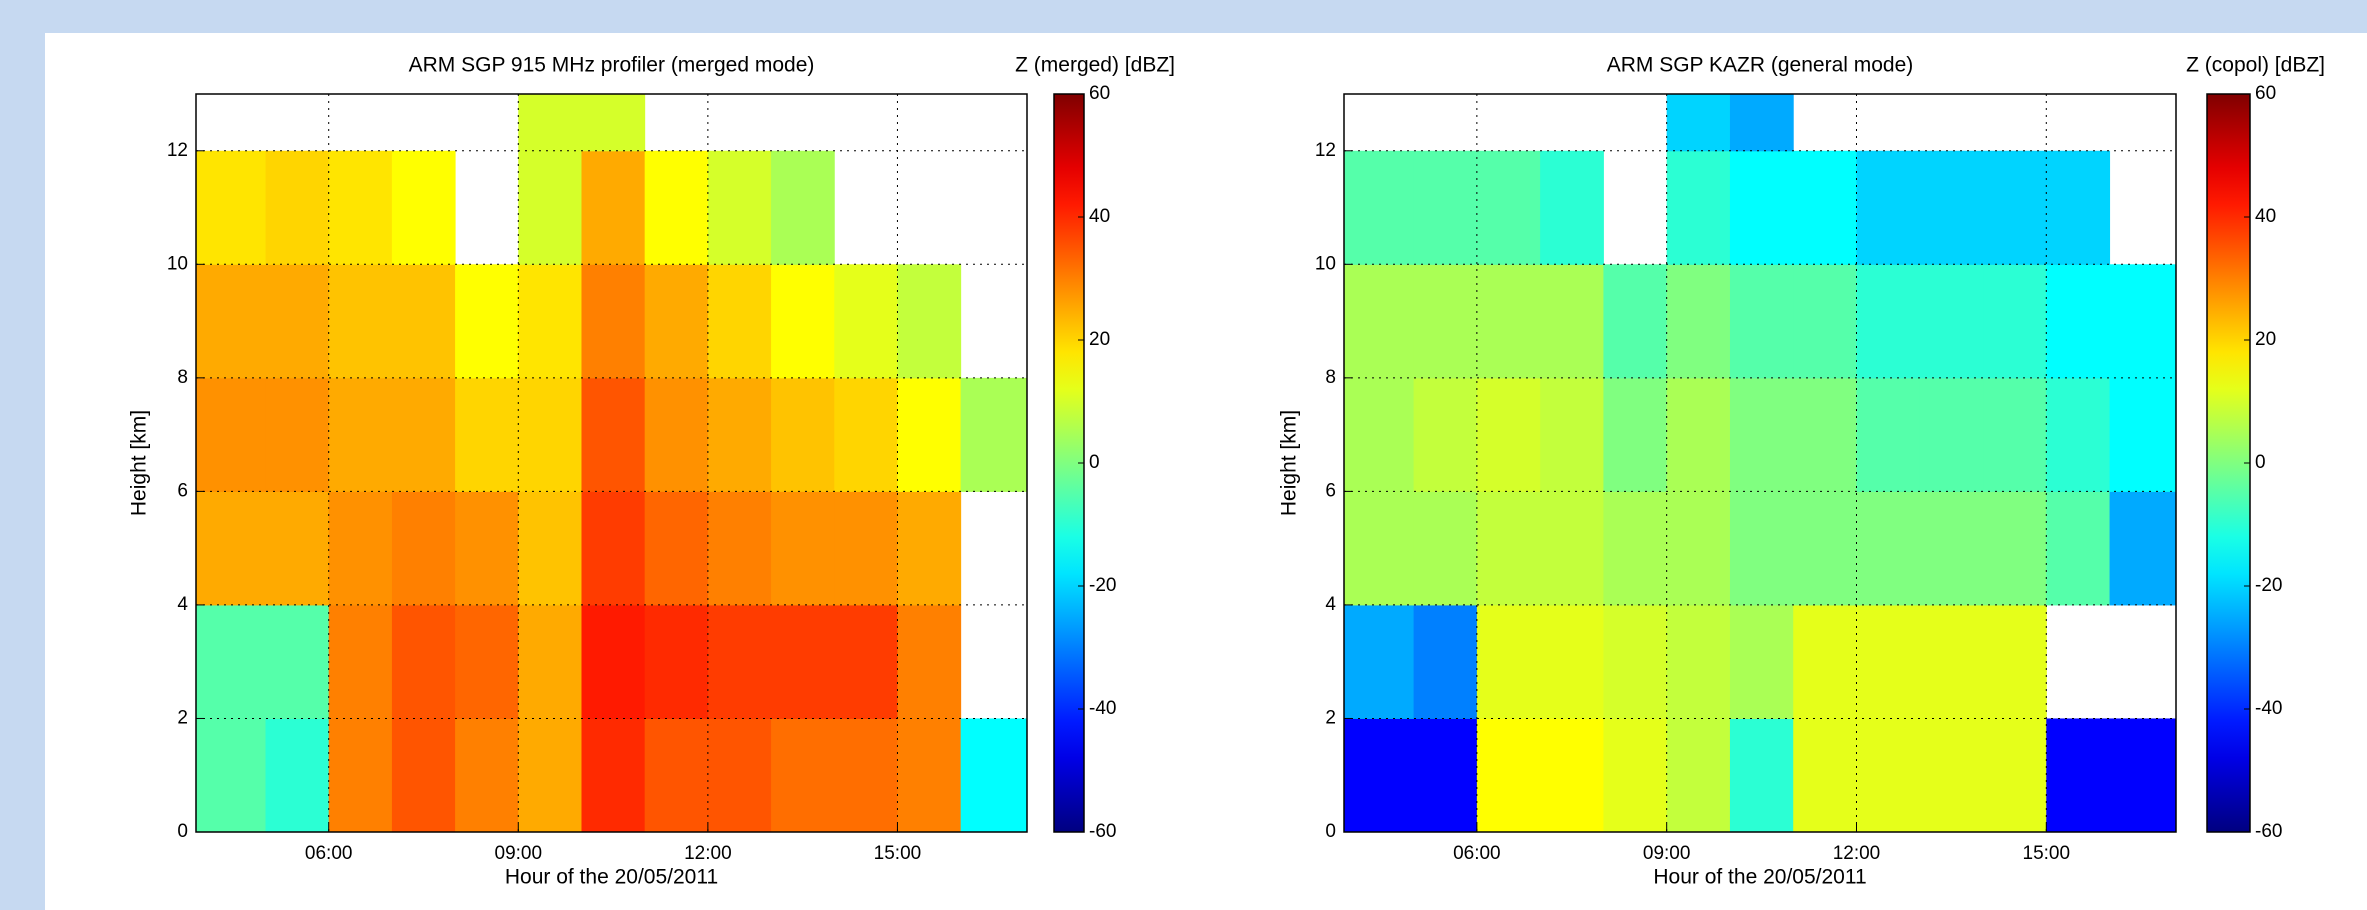 Image resolution: width=2367 pixels, height=910 pixels. I want to click on y-axis-label: Height [km], so click(1289, 463).